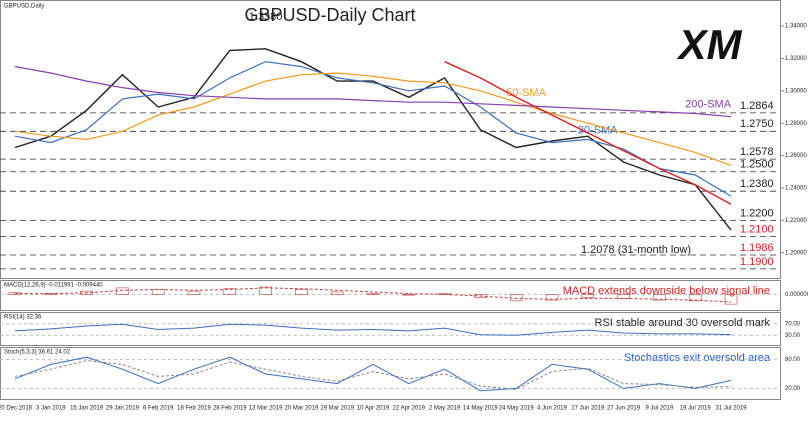 The width and height of the screenshot is (808, 426). Describe the element at coordinates (266, 409) in the screenshot. I see `x-tick-label: 13 Mar 2019` at that location.